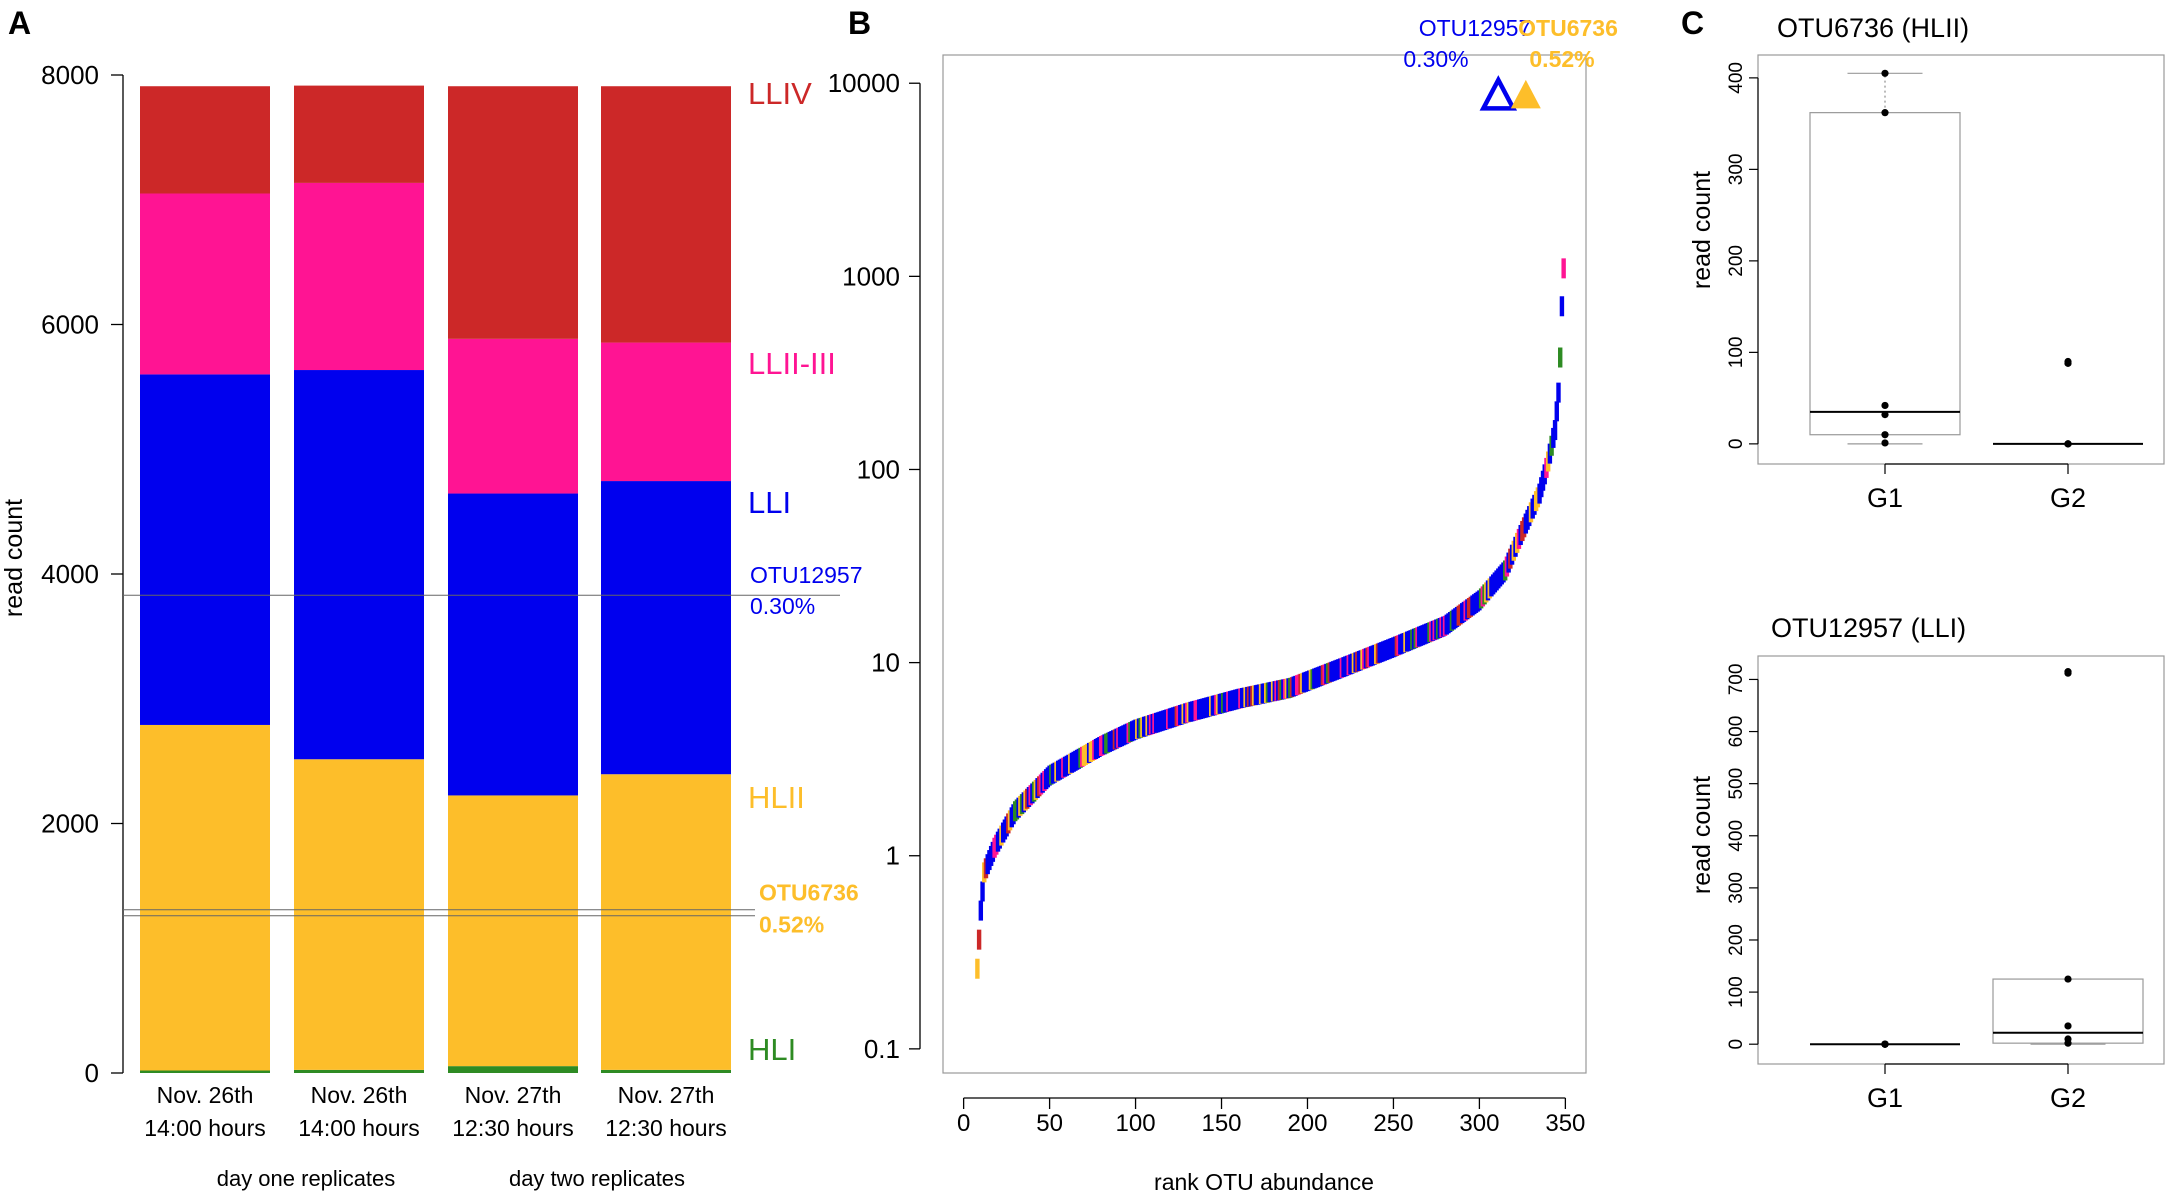  I want to click on panel-c-bottom-y-tick-label-700: 700, so click(1736, 680).